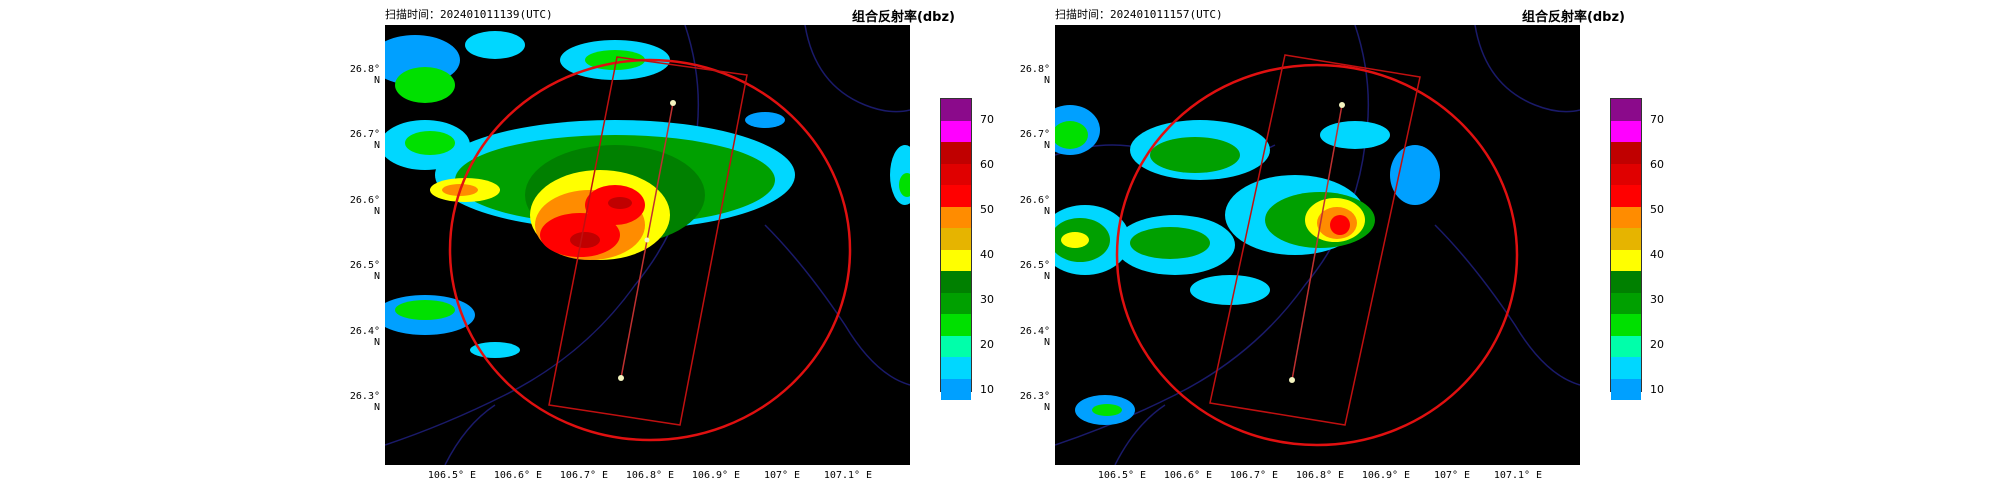 This screenshot has height=486, width=2000. What do you see at coordinates (469, 14) in the screenshot?
I see `scan-time-label: 扫描时间：202401011139(UTC)` at bounding box center [469, 14].